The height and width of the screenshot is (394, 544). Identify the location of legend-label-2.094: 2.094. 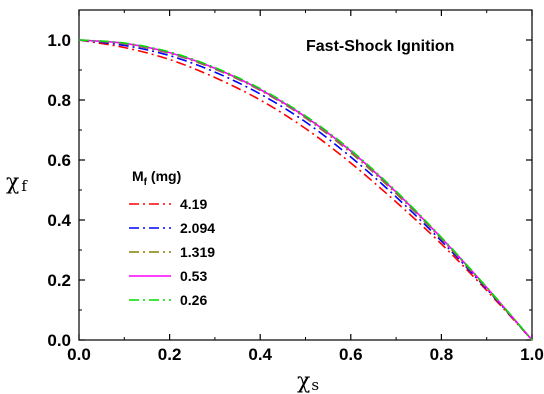
(197, 228).